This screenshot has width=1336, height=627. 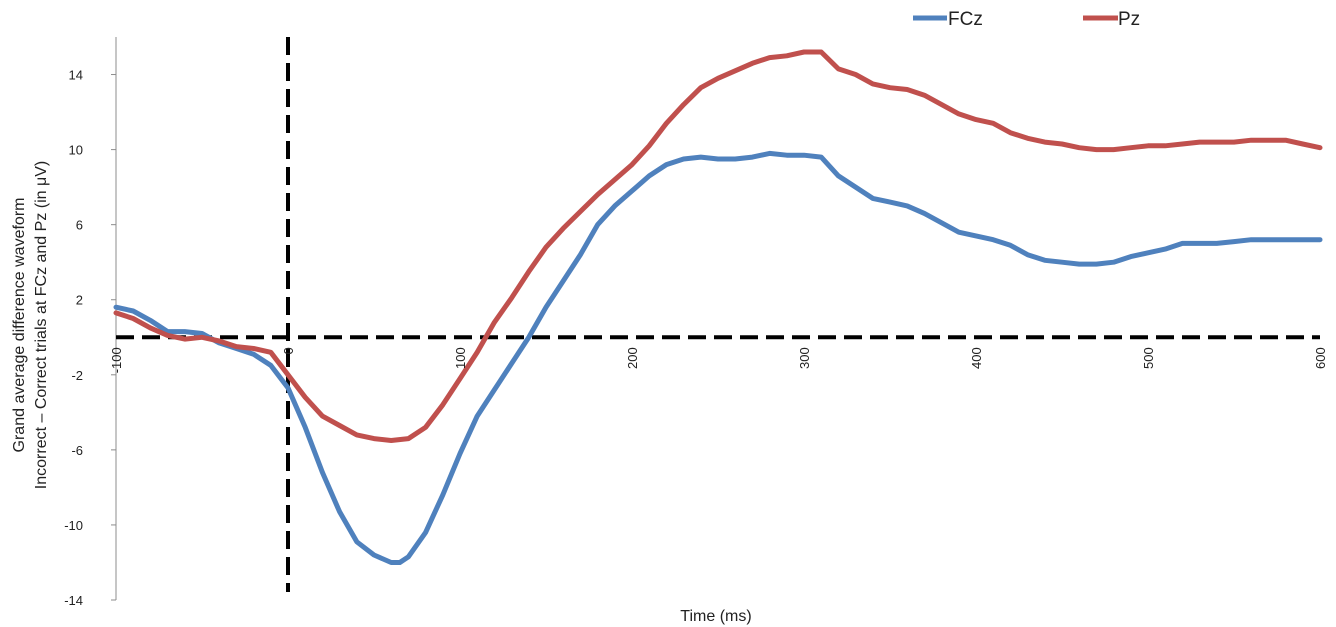 I want to click on x-tick-label: 400, so click(x=976, y=358).